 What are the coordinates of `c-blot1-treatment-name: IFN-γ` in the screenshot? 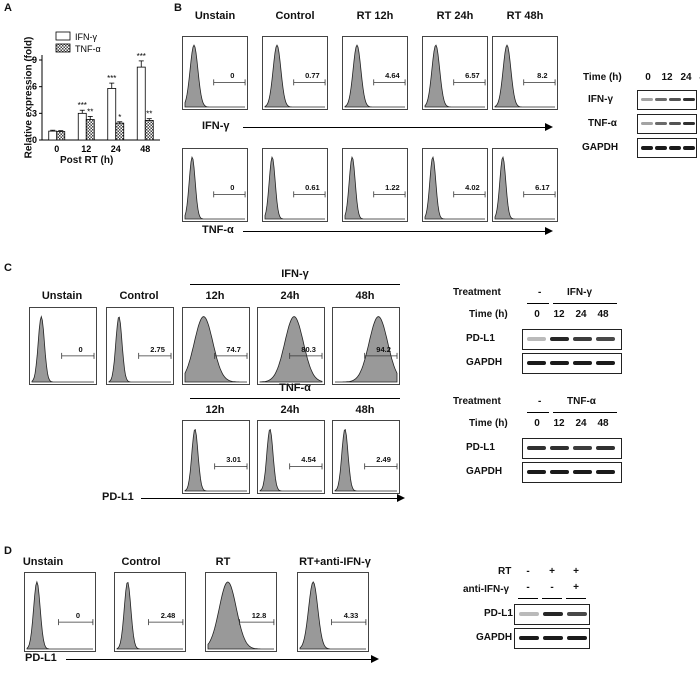 It's located at (579, 292).